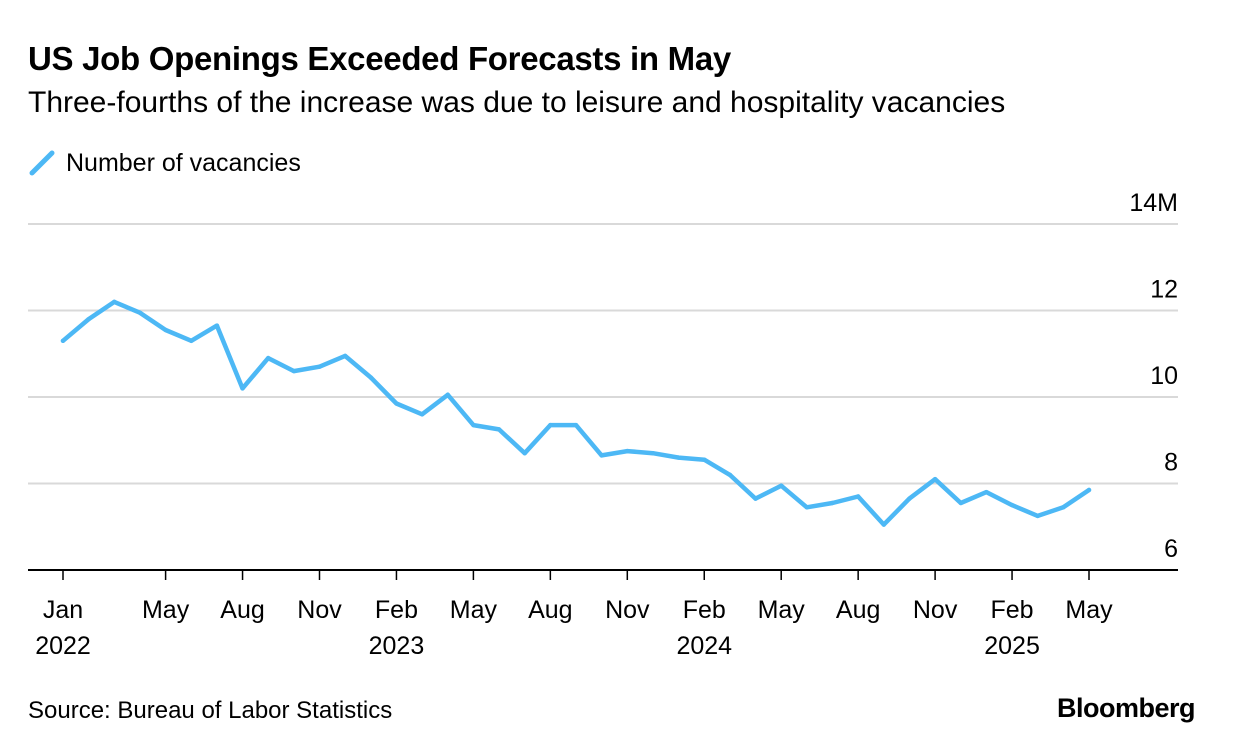 The height and width of the screenshot is (754, 1233). What do you see at coordinates (397, 646) in the screenshot?
I see `x-tick-year-2023: 2023` at bounding box center [397, 646].